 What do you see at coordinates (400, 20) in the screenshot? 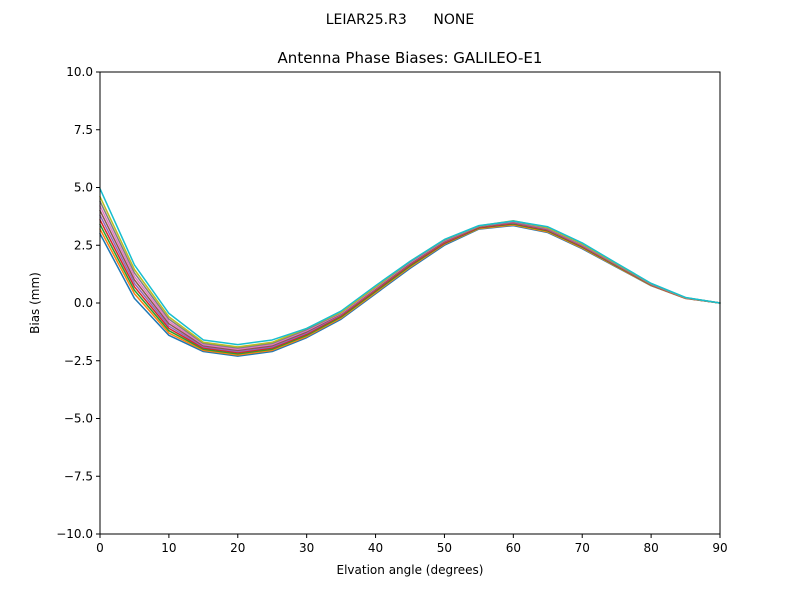
I see `figure-suptitle: LEIAR25.R3 NONE` at bounding box center [400, 20].